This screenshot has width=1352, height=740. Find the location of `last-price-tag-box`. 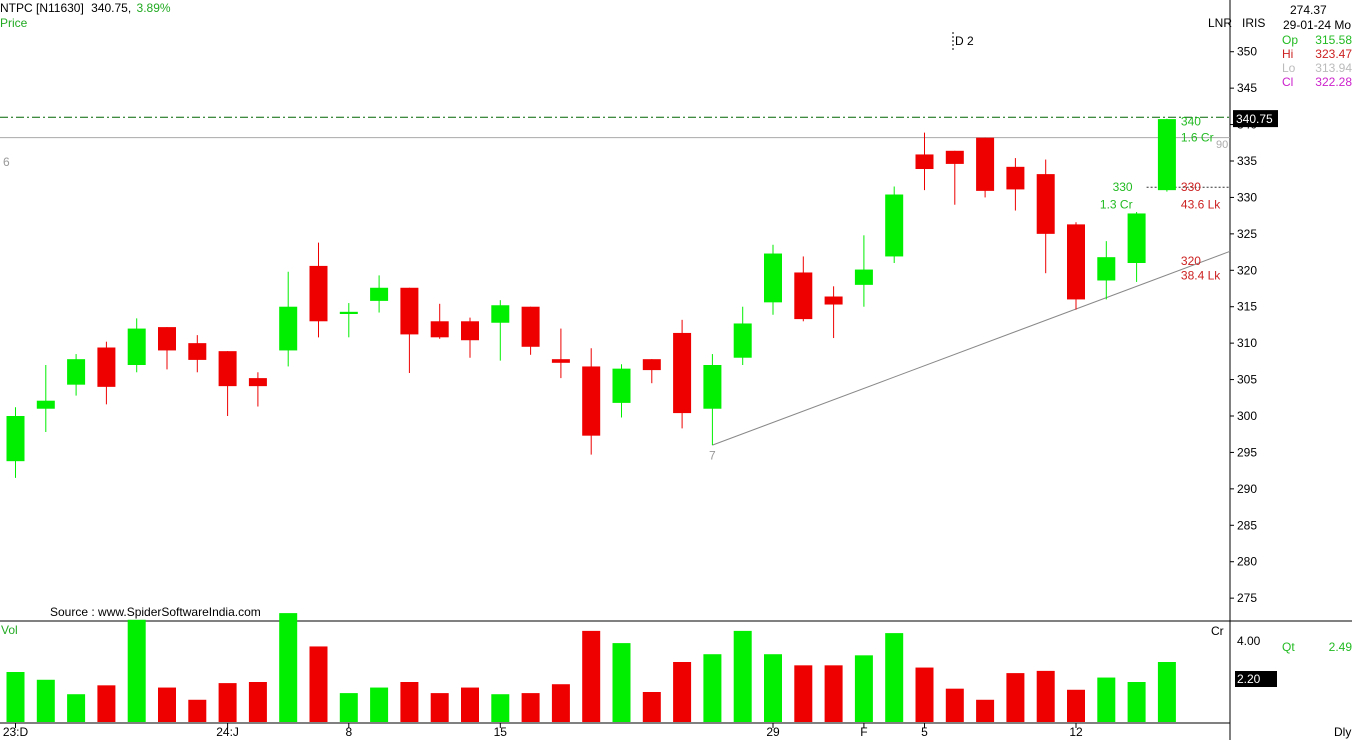

last-price-tag-box is located at coordinates (1255, 119).